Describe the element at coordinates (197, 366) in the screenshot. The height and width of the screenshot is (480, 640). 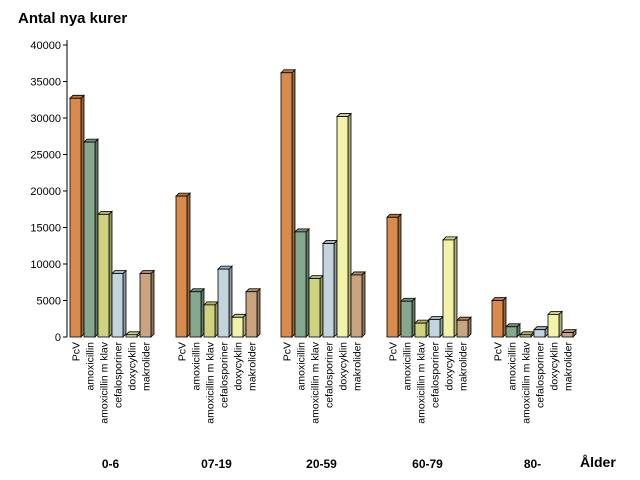
I see `category-label: amoxicillin` at that location.